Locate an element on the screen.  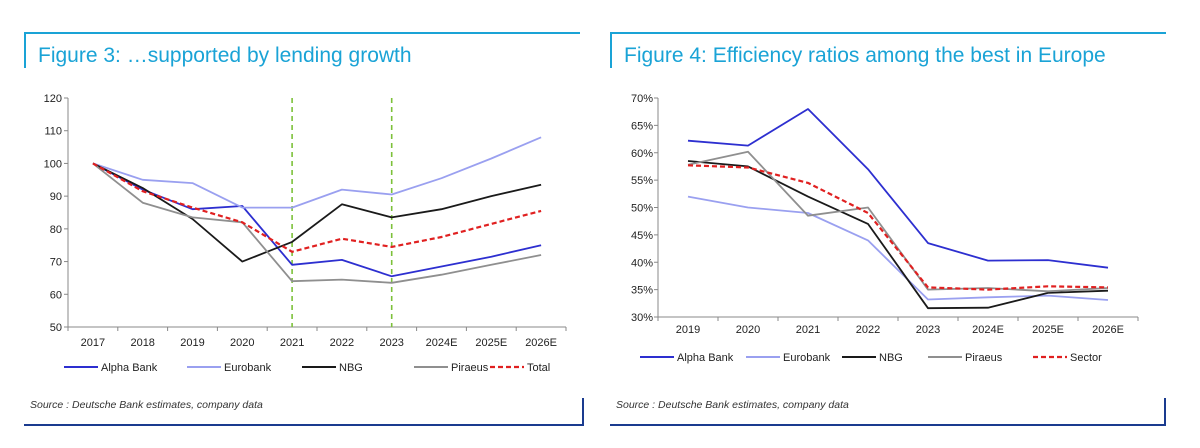
figure3-left-rule is located at coordinates (25, 50).